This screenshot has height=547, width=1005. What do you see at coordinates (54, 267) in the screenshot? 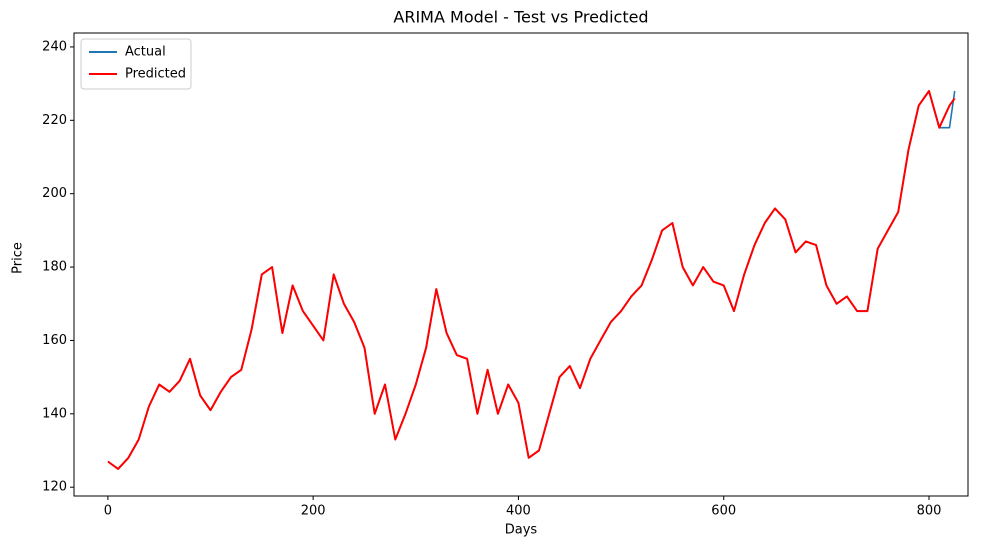
I see `y-tick-label: 180` at bounding box center [54, 267].